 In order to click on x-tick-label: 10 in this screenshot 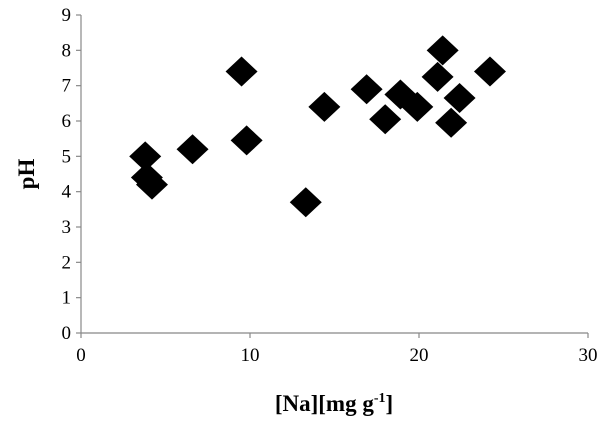, I will do `click(250, 355)`.